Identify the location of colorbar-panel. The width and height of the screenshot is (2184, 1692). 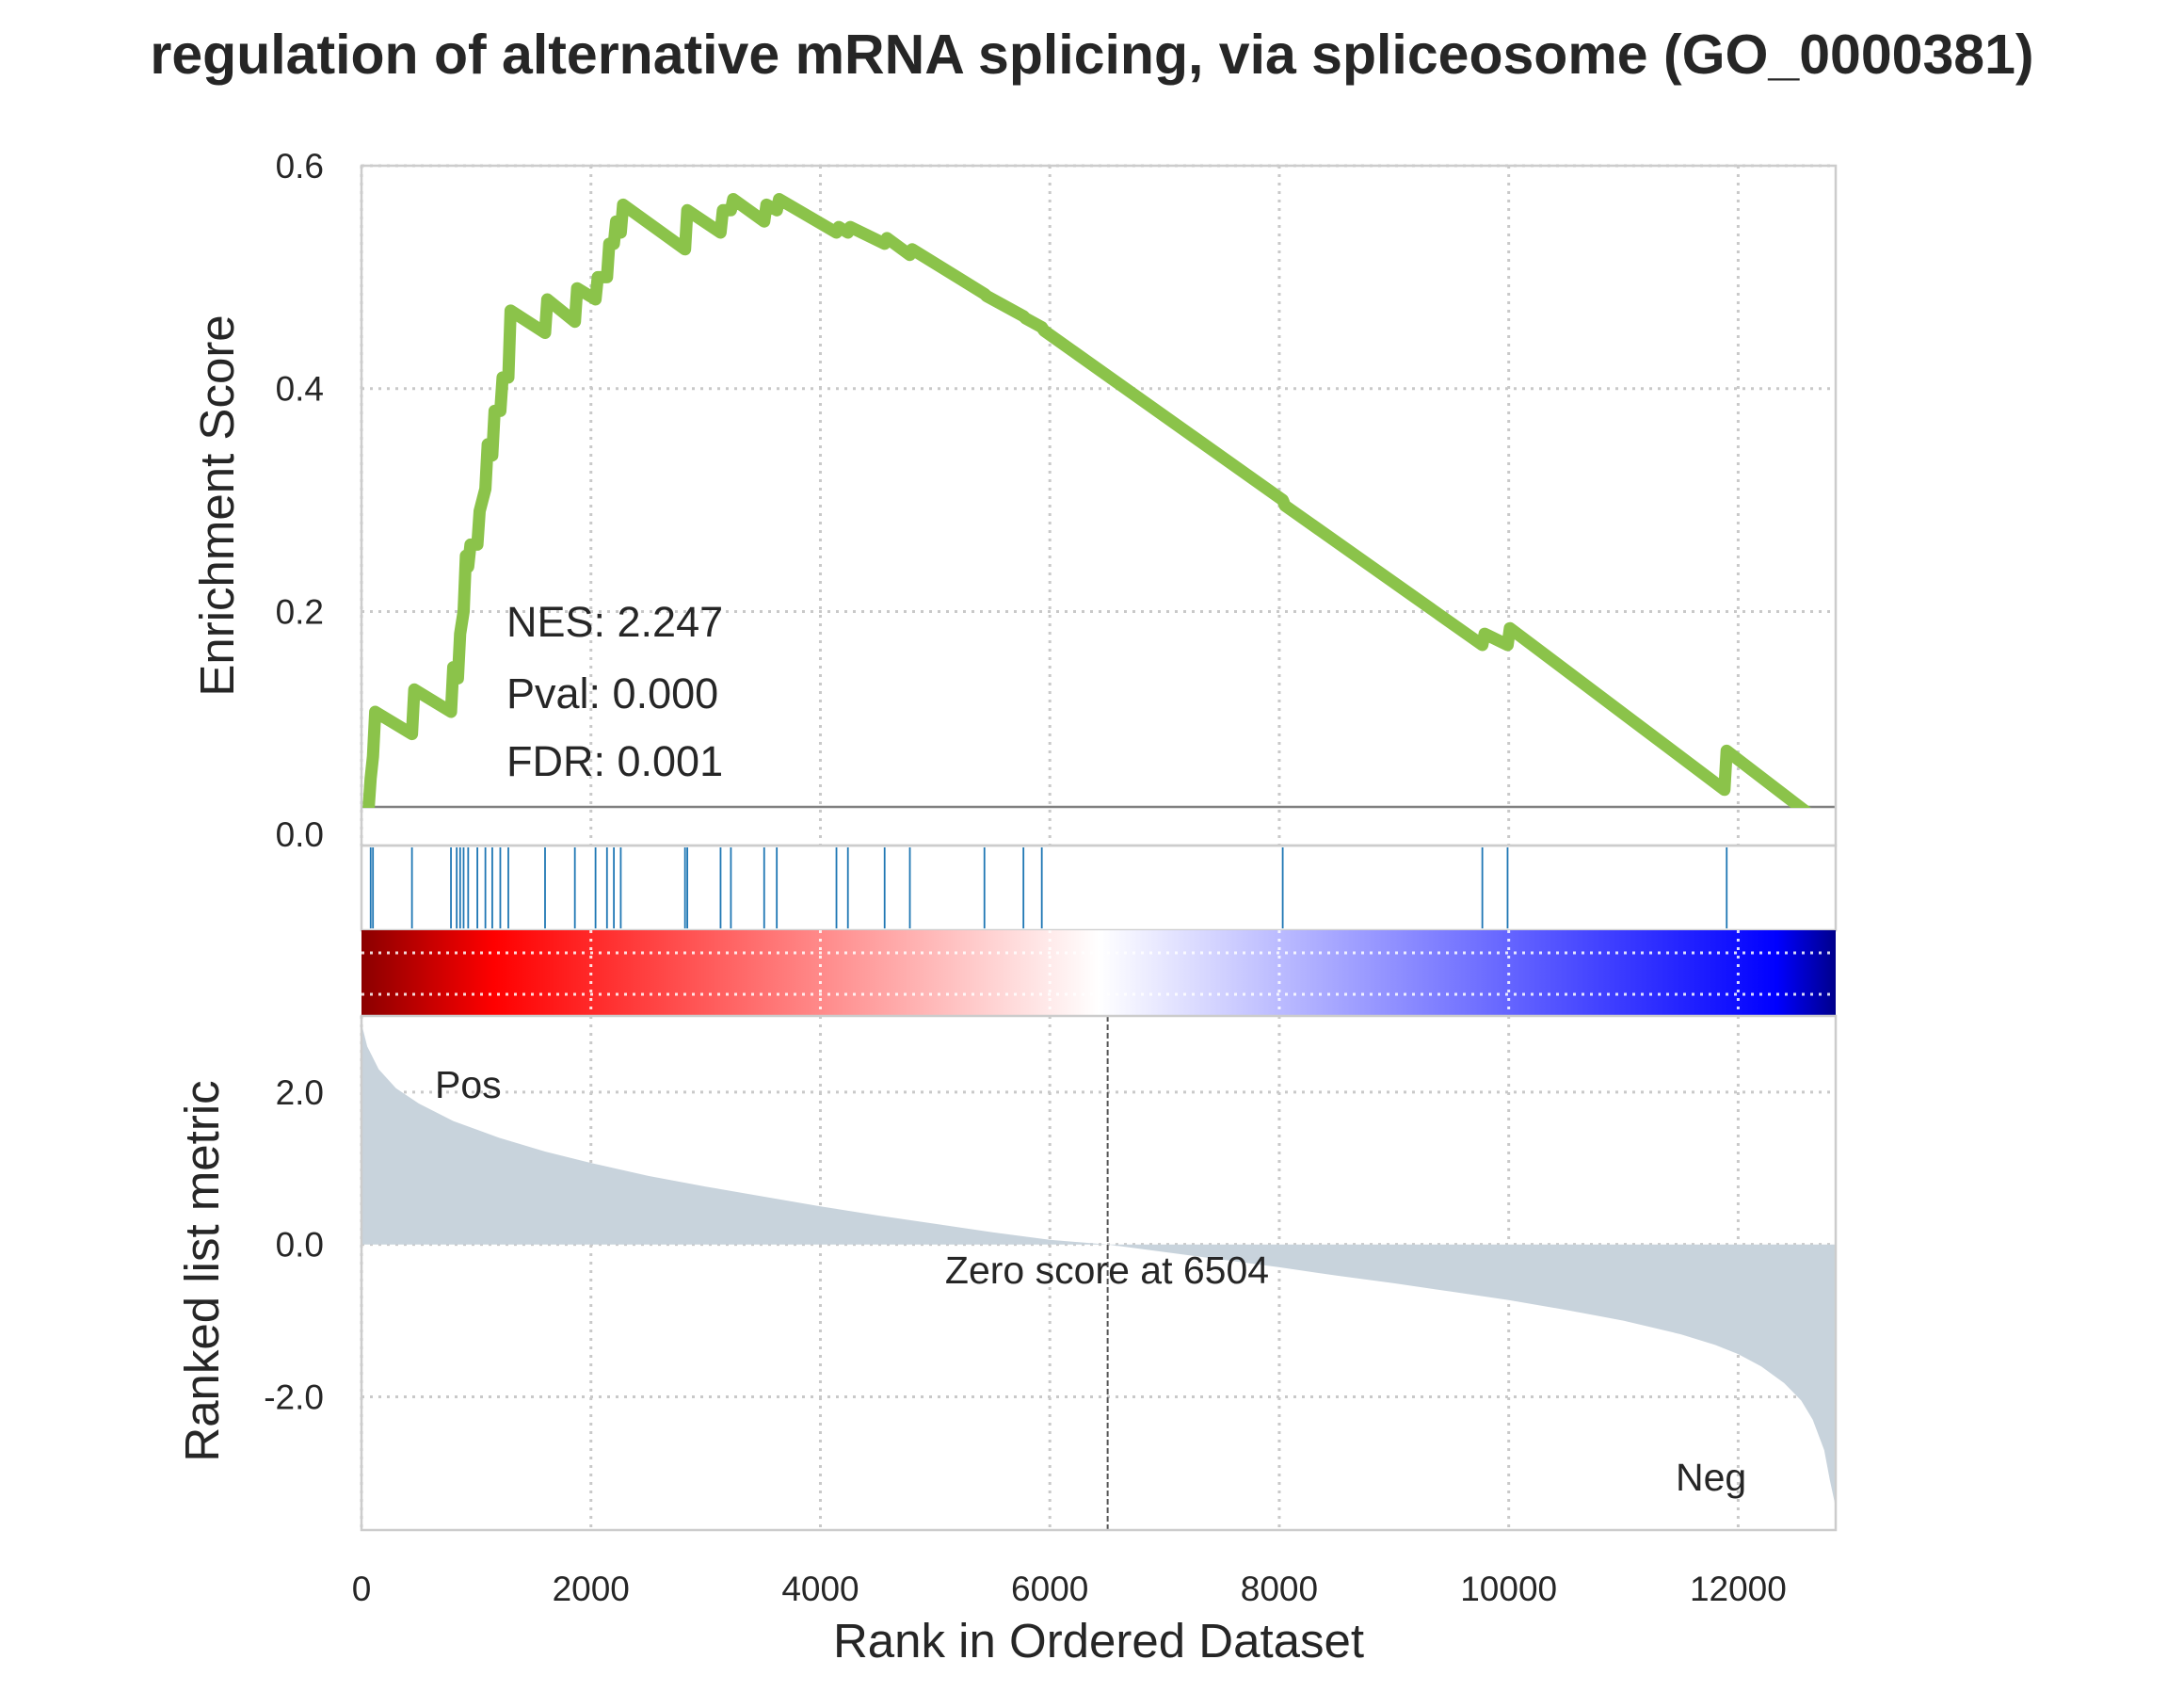
(1098, 973).